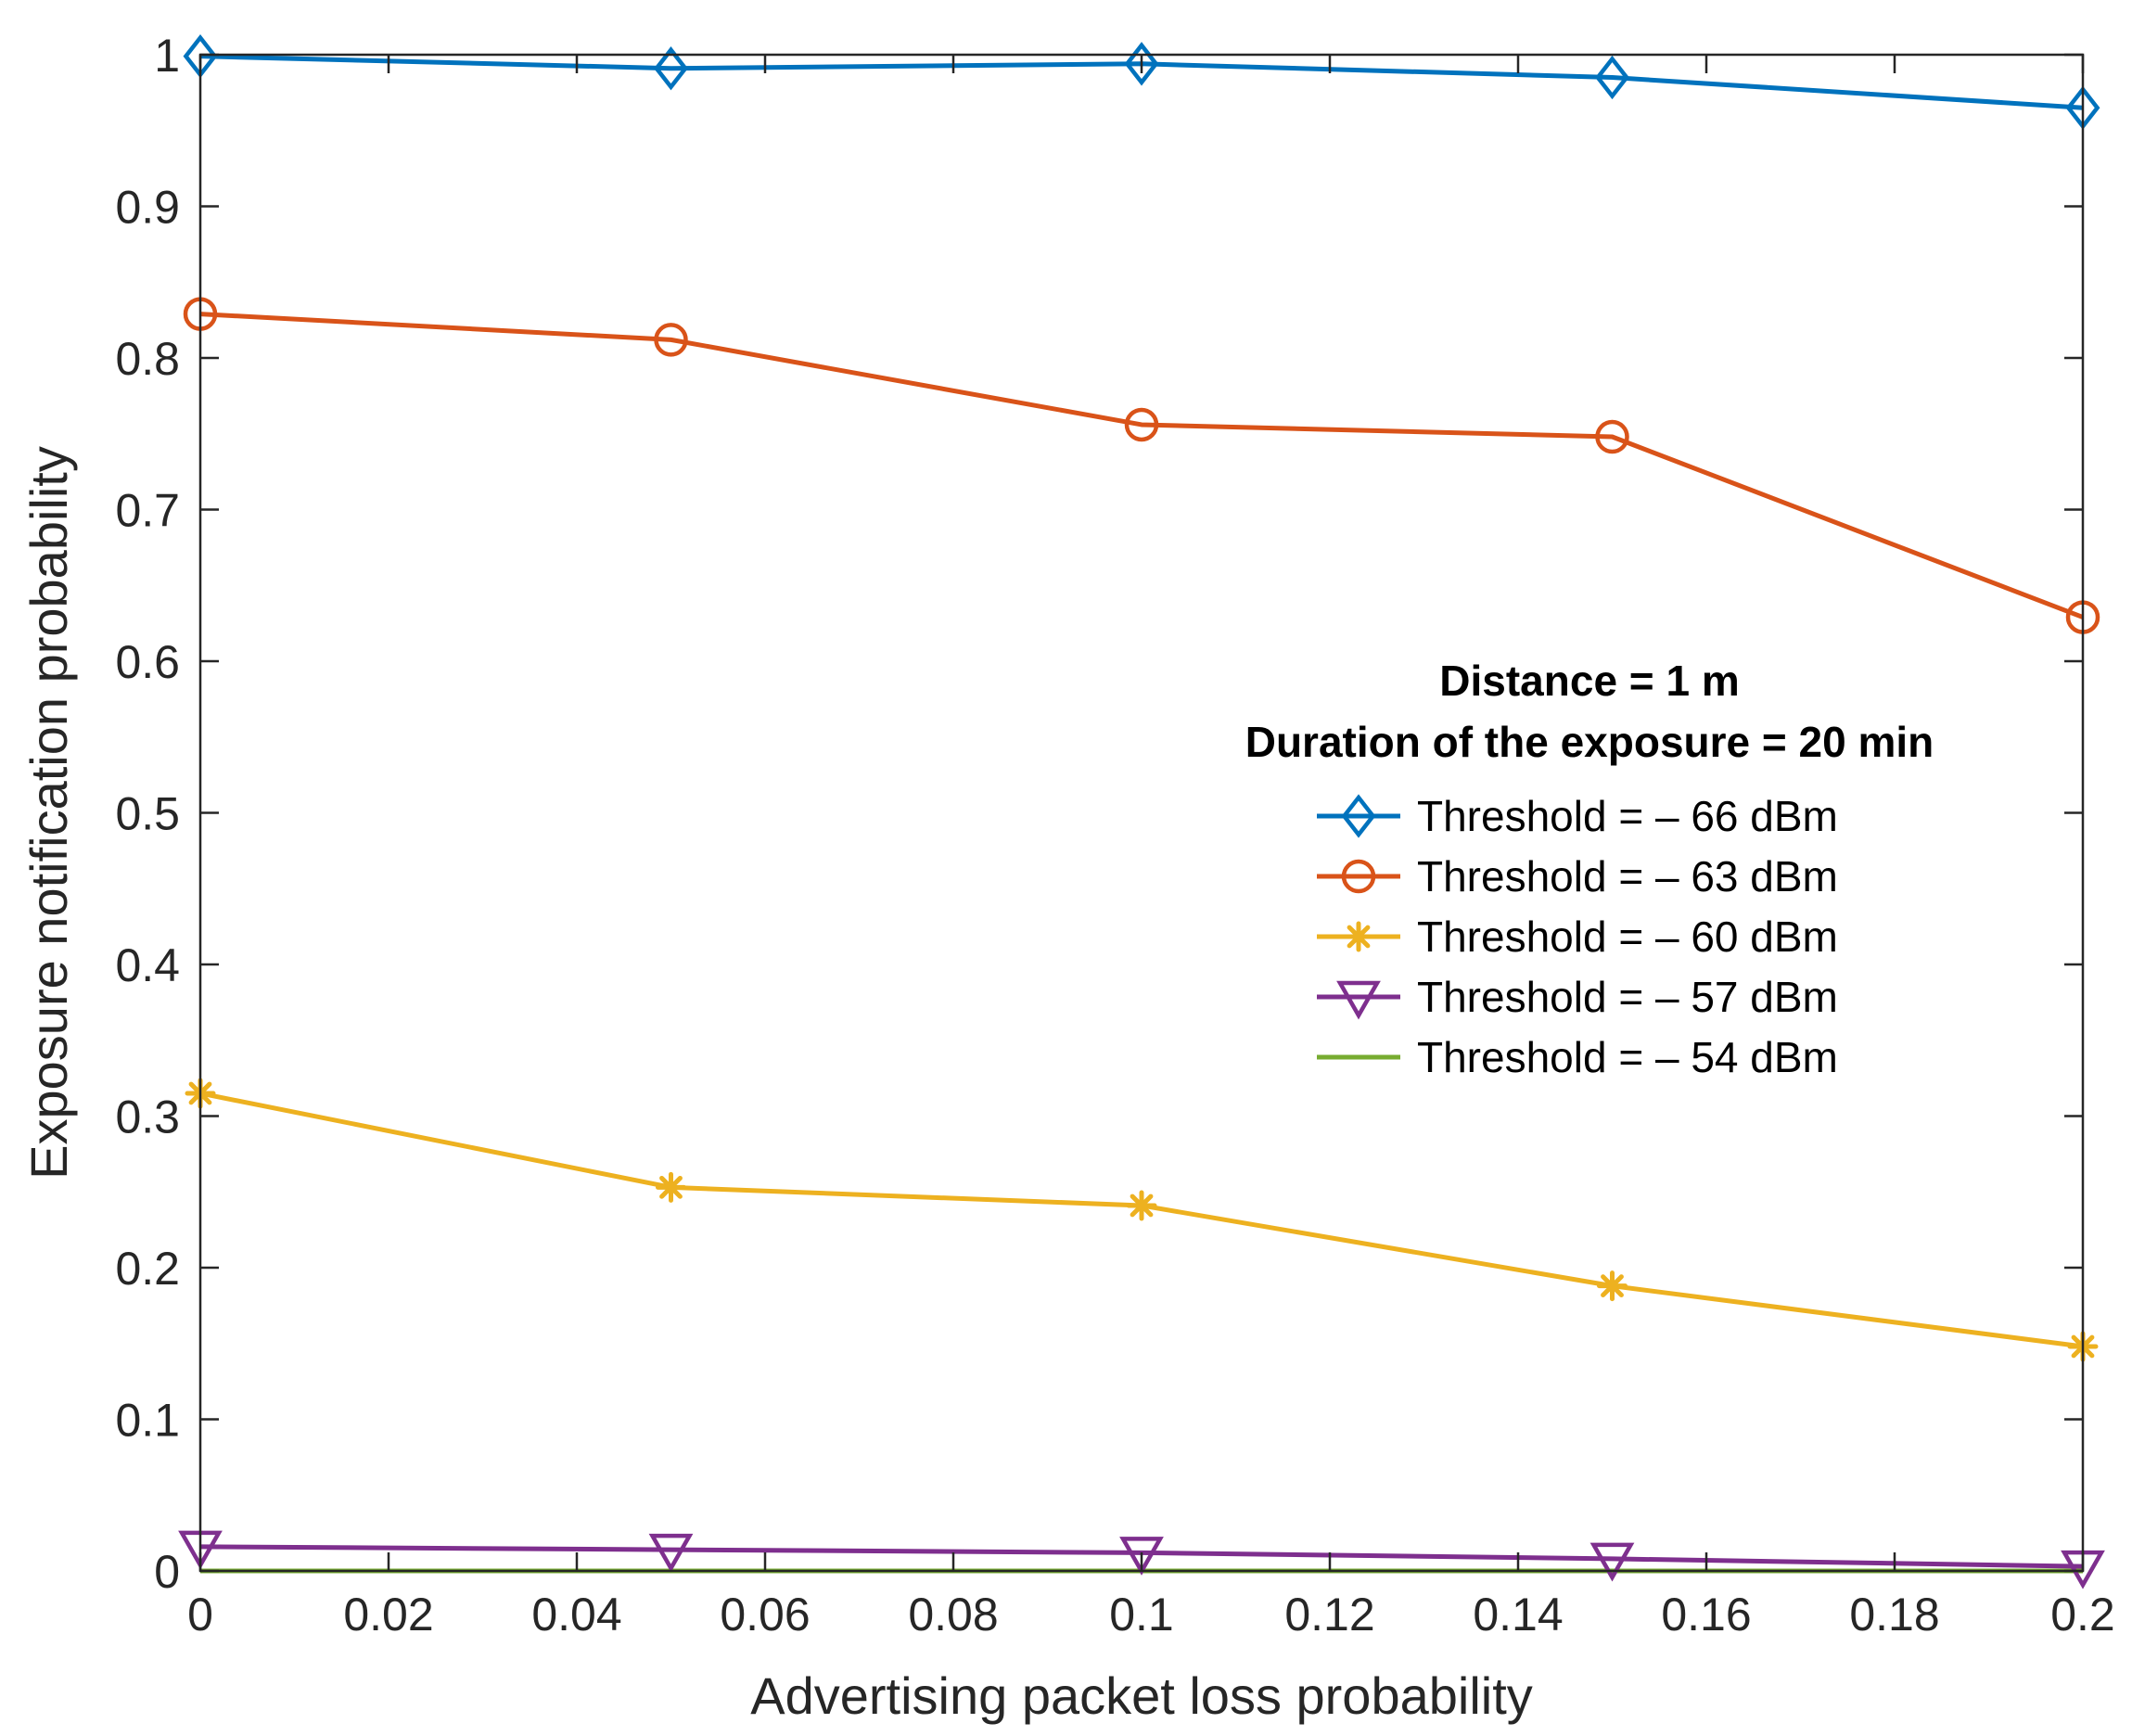  What do you see at coordinates (1589, 742) in the screenshot?
I see `annotation-duration: Duration of the exposure = 20 min` at bounding box center [1589, 742].